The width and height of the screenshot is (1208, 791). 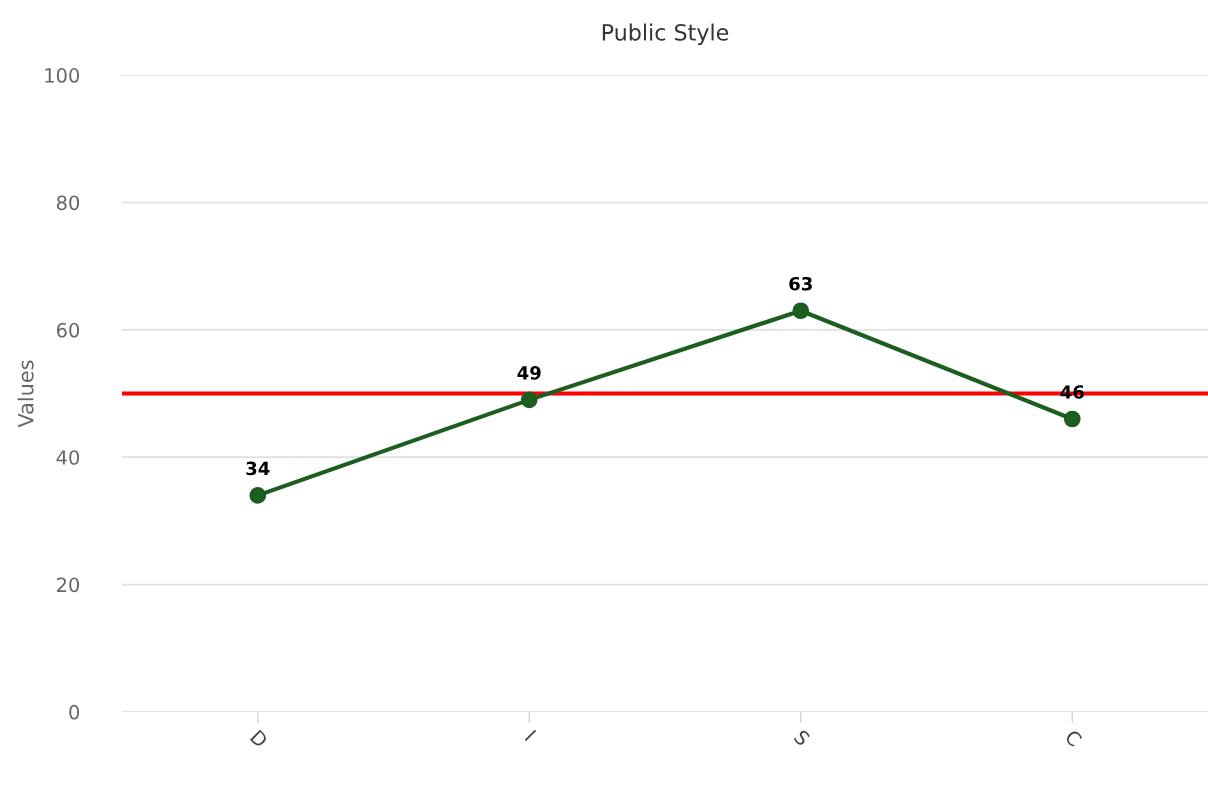 What do you see at coordinates (800, 283) in the screenshot?
I see `data-label: 63` at bounding box center [800, 283].